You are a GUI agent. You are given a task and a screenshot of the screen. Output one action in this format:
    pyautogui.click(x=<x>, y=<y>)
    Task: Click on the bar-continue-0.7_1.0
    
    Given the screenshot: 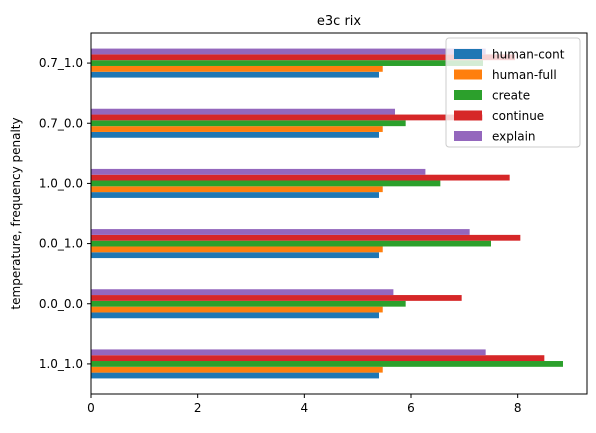 What is the action you would take?
    pyautogui.click(x=303, y=57)
    